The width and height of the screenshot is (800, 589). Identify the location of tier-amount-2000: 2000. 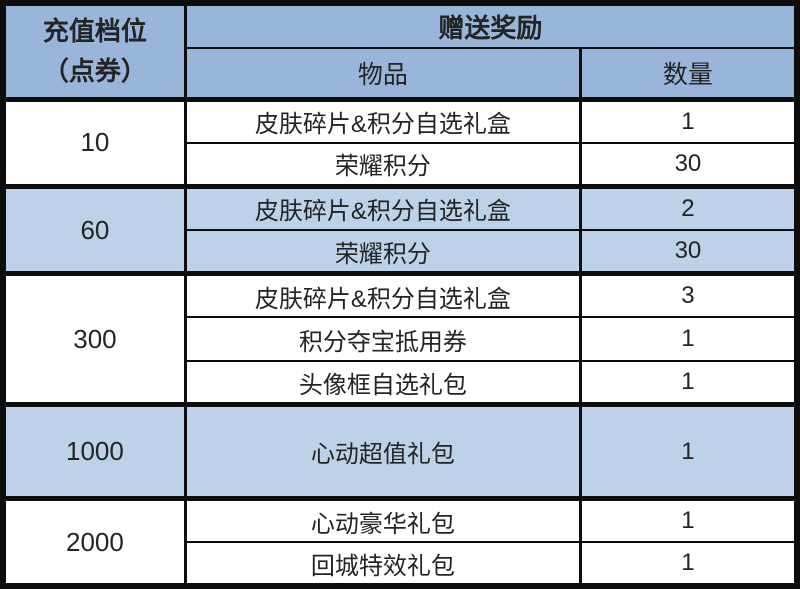
(94, 542).